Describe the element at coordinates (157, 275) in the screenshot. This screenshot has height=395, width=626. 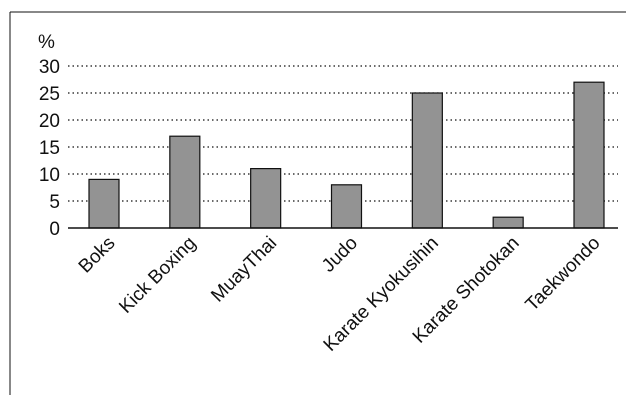
I see `category-label: Kick Boxing` at that location.